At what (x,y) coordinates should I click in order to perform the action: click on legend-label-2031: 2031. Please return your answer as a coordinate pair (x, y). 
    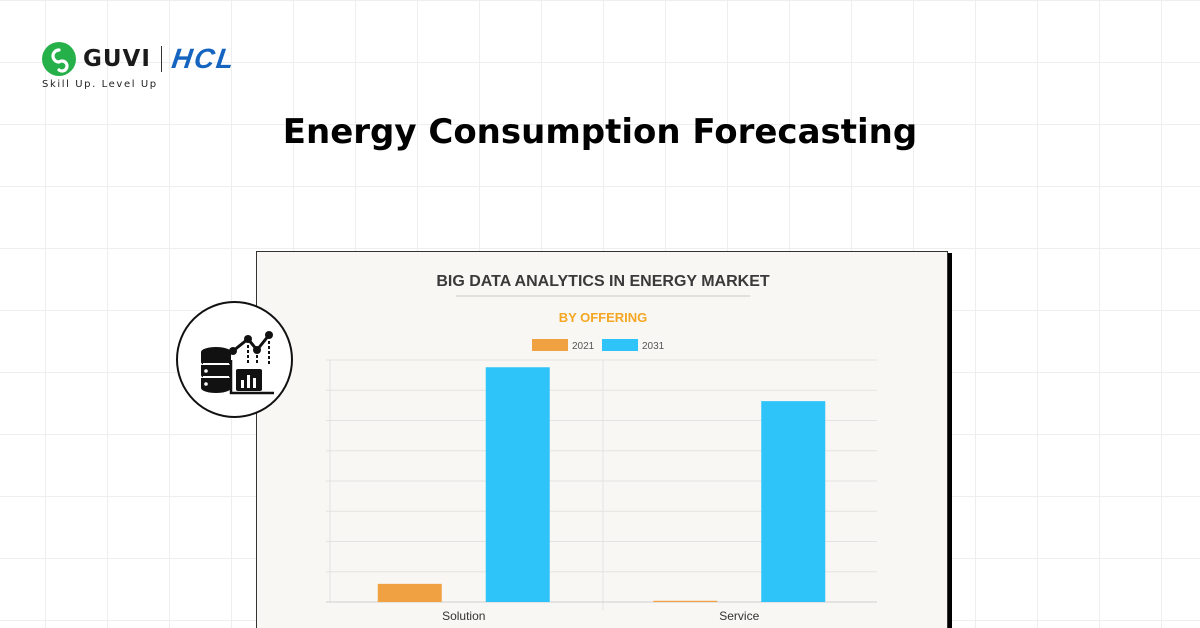
    Looking at the image, I should click on (653, 346).